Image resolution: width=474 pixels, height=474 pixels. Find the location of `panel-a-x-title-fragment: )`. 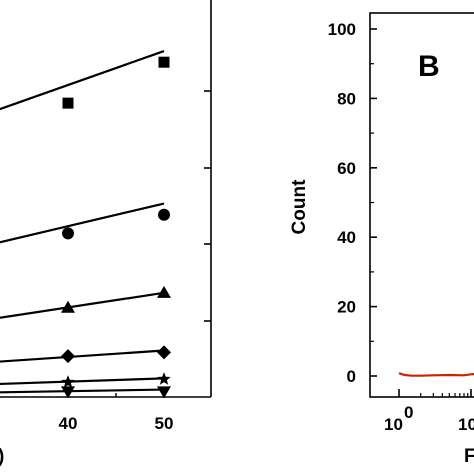

panel-a-x-title-fragment: ) is located at coordinates (2, 456).